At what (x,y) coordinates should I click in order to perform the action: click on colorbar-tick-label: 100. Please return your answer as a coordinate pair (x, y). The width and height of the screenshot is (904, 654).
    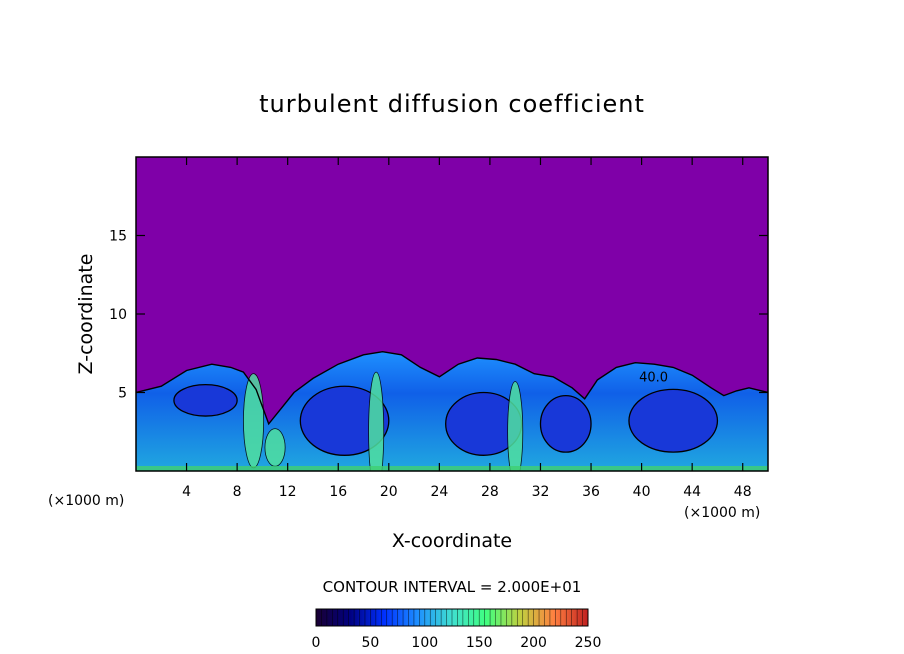
    Looking at the image, I should click on (424, 643).